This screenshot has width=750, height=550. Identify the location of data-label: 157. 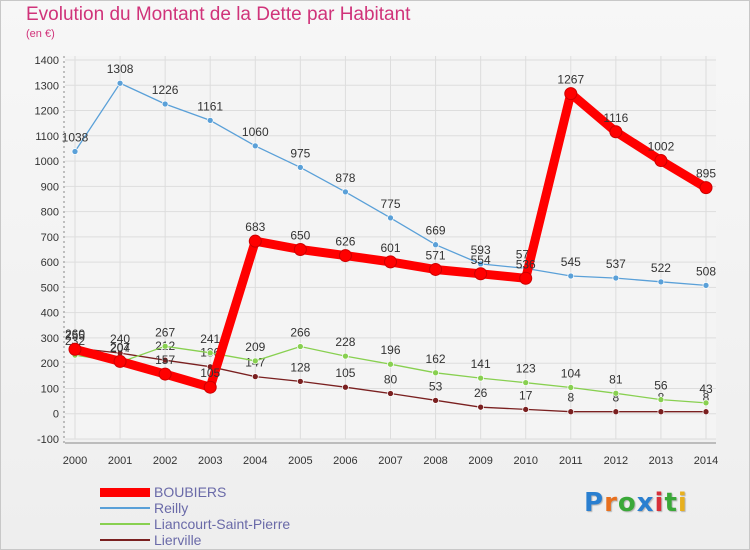
(165, 360).